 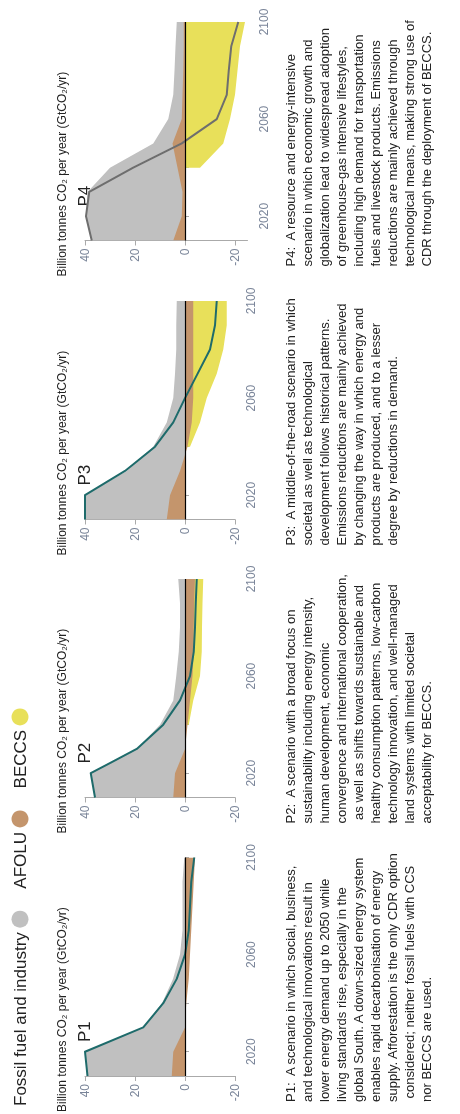 I want to click on text: P2, so click(x=84, y=753).